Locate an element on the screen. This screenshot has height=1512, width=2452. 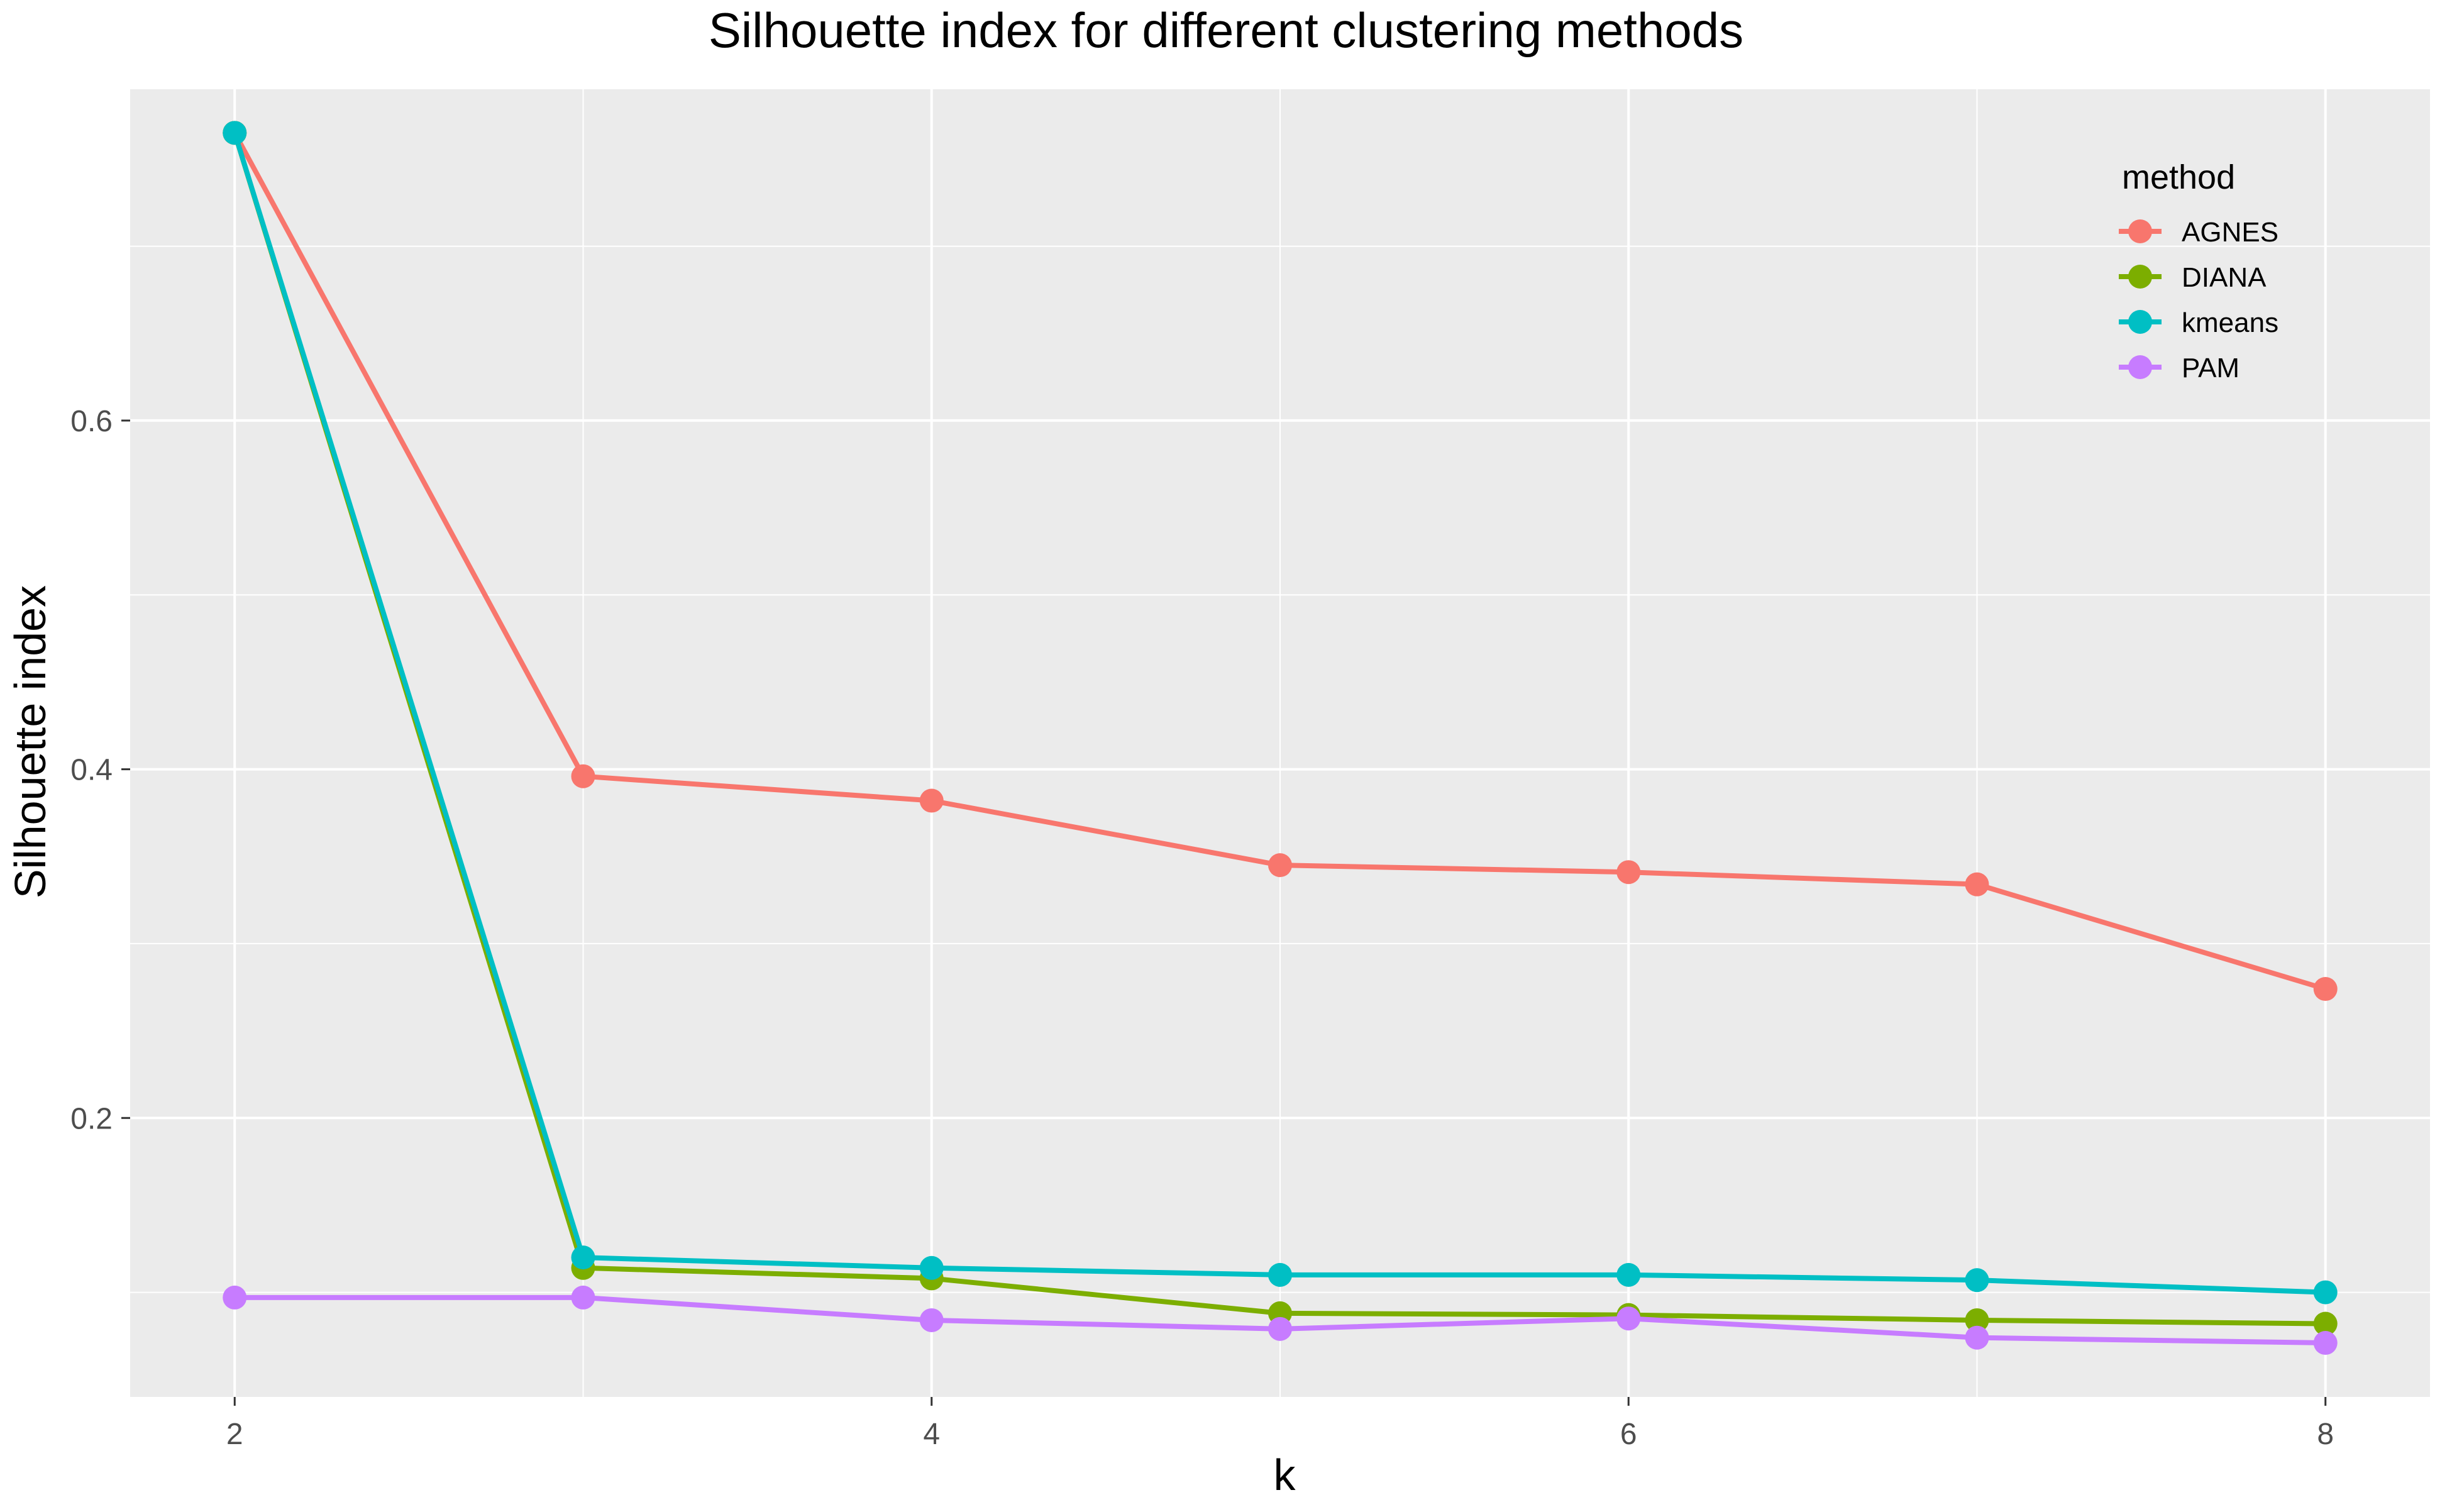
legend-key-point-pam is located at coordinates (2140, 367).